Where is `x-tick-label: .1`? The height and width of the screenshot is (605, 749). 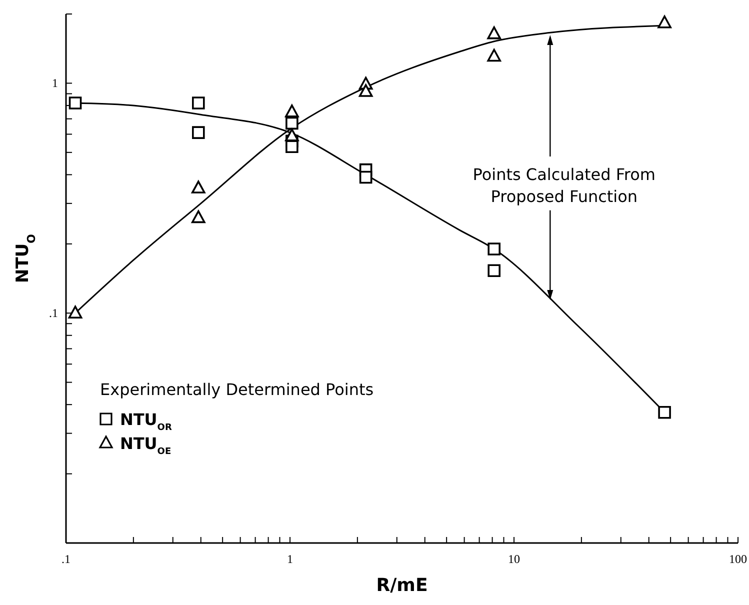 x-tick-label: .1 is located at coordinates (66, 559).